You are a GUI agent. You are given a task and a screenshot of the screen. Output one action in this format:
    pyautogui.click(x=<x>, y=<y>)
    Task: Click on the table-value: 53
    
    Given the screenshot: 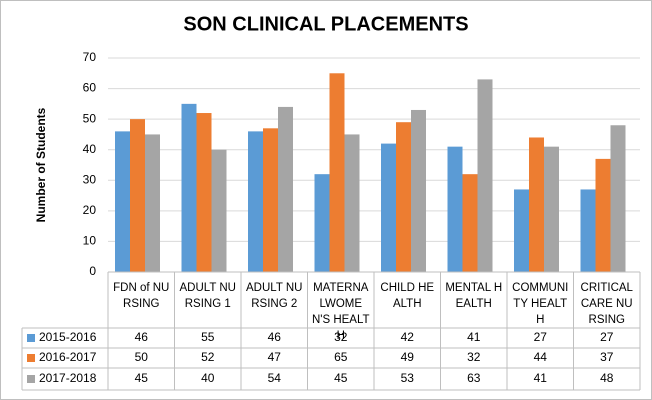 What is the action you would take?
    pyautogui.click(x=408, y=378)
    